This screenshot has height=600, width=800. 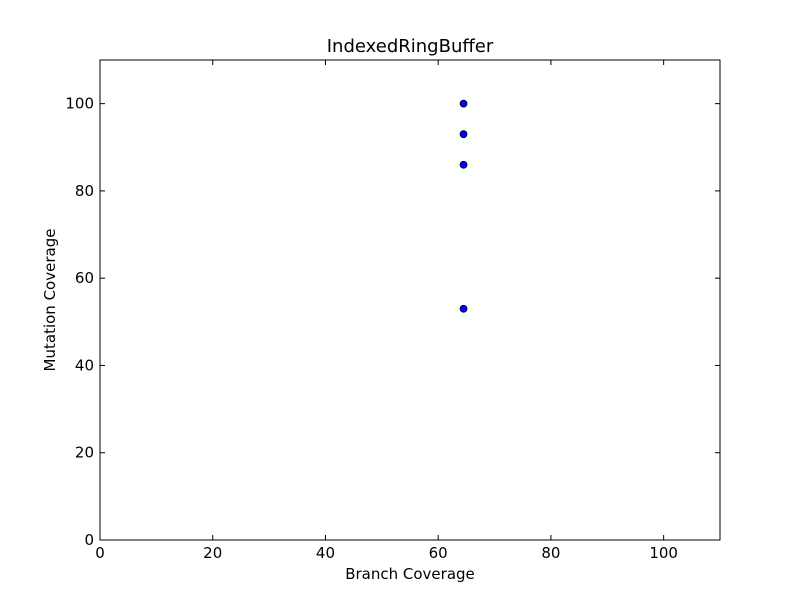 I want to click on y-tick-label: 20, so click(x=84, y=453).